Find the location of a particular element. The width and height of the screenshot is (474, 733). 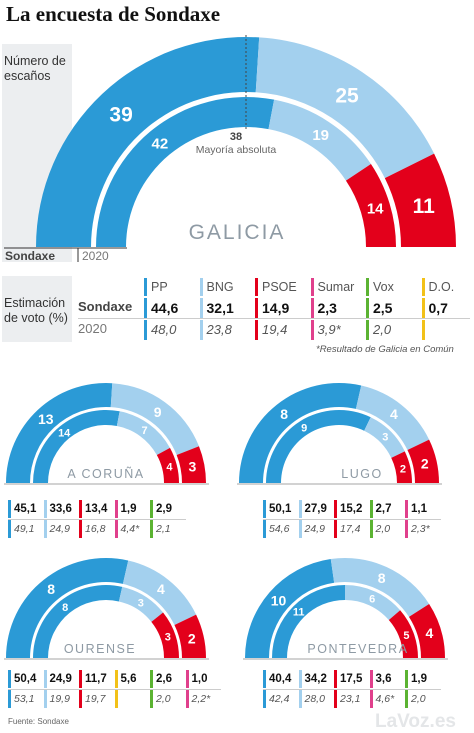

seat-label-pontevedra-2020-pp: 11 is located at coordinates (299, 613).